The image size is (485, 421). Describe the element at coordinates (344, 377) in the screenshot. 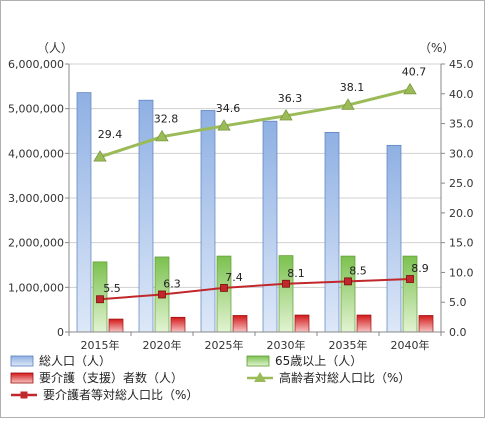

I see `legend-label: 高齢者対総人口比（%）` at that location.